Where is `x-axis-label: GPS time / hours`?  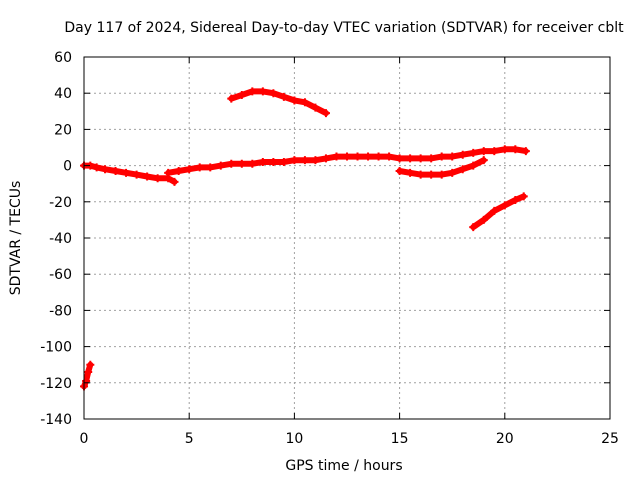 x-axis-label: GPS time / hours is located at coordinates (343, 466).